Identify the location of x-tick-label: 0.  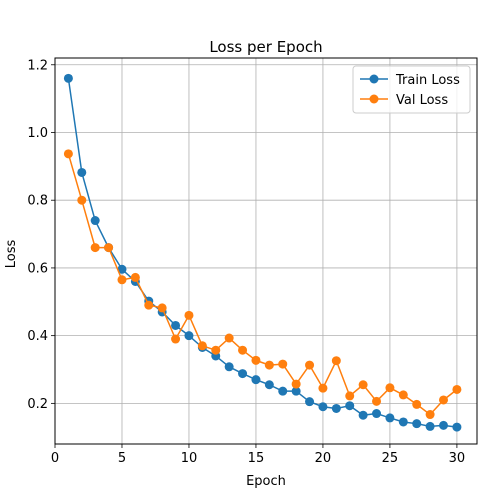
(55, 458).